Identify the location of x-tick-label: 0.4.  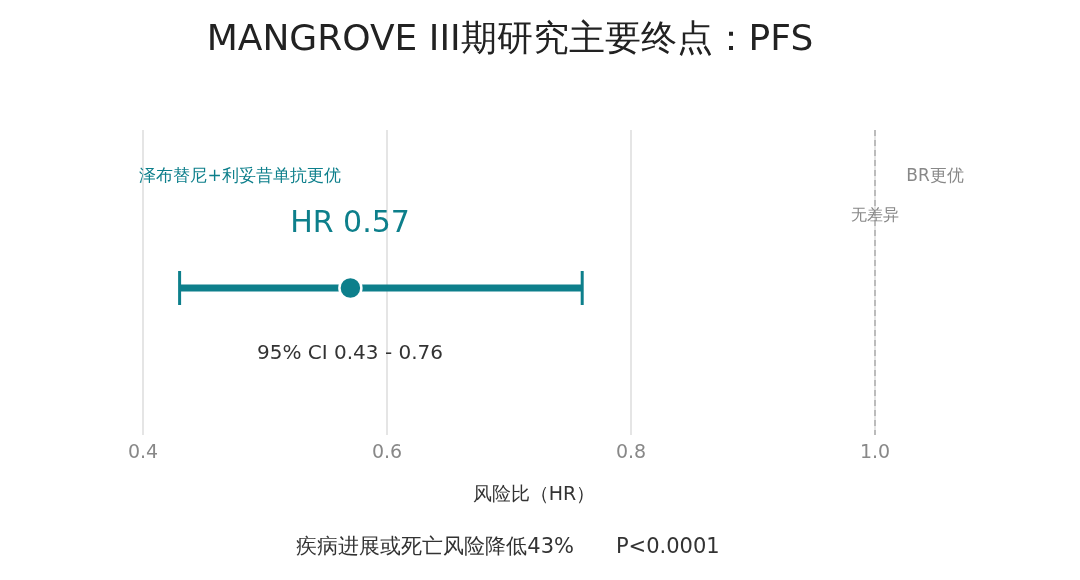
(143, 451).